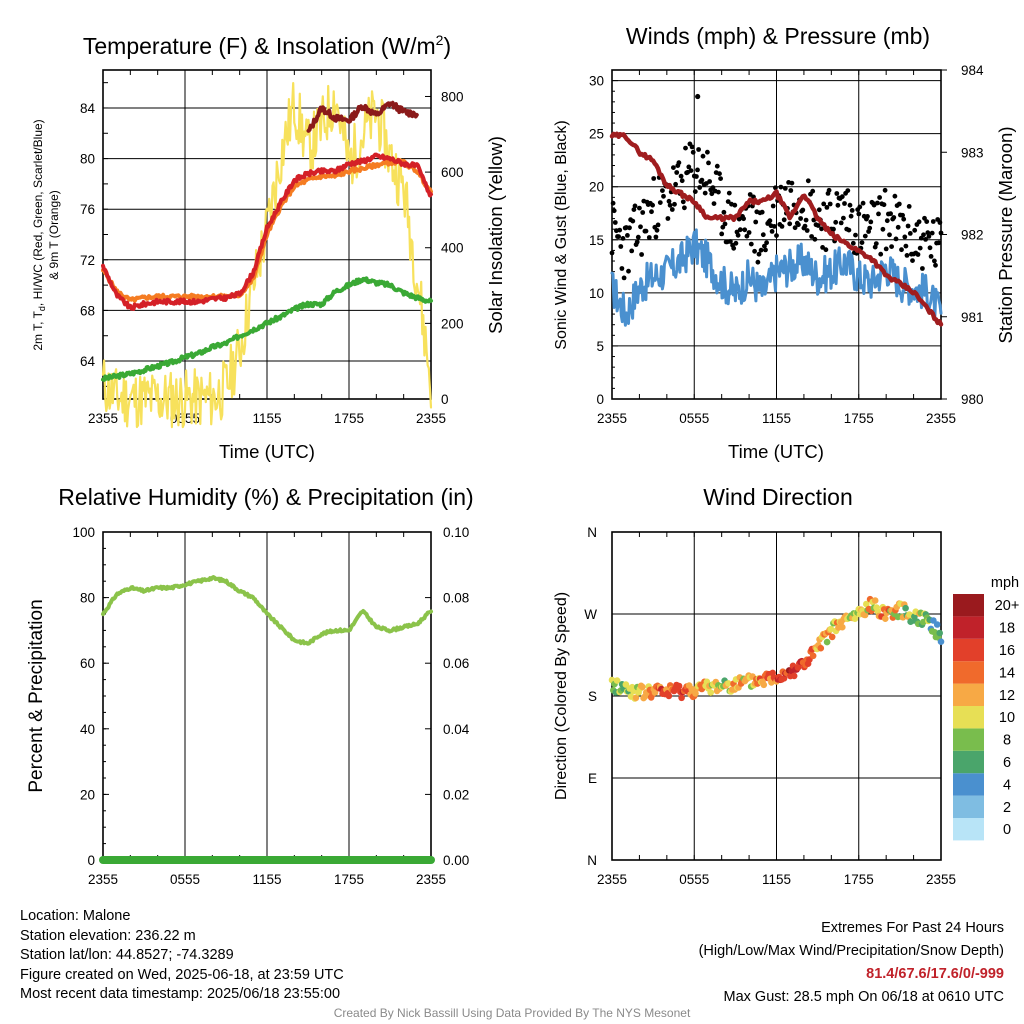 This screenshot has width=1024, height=1024. I want to click on dewpoint-line, so click(267, 329).